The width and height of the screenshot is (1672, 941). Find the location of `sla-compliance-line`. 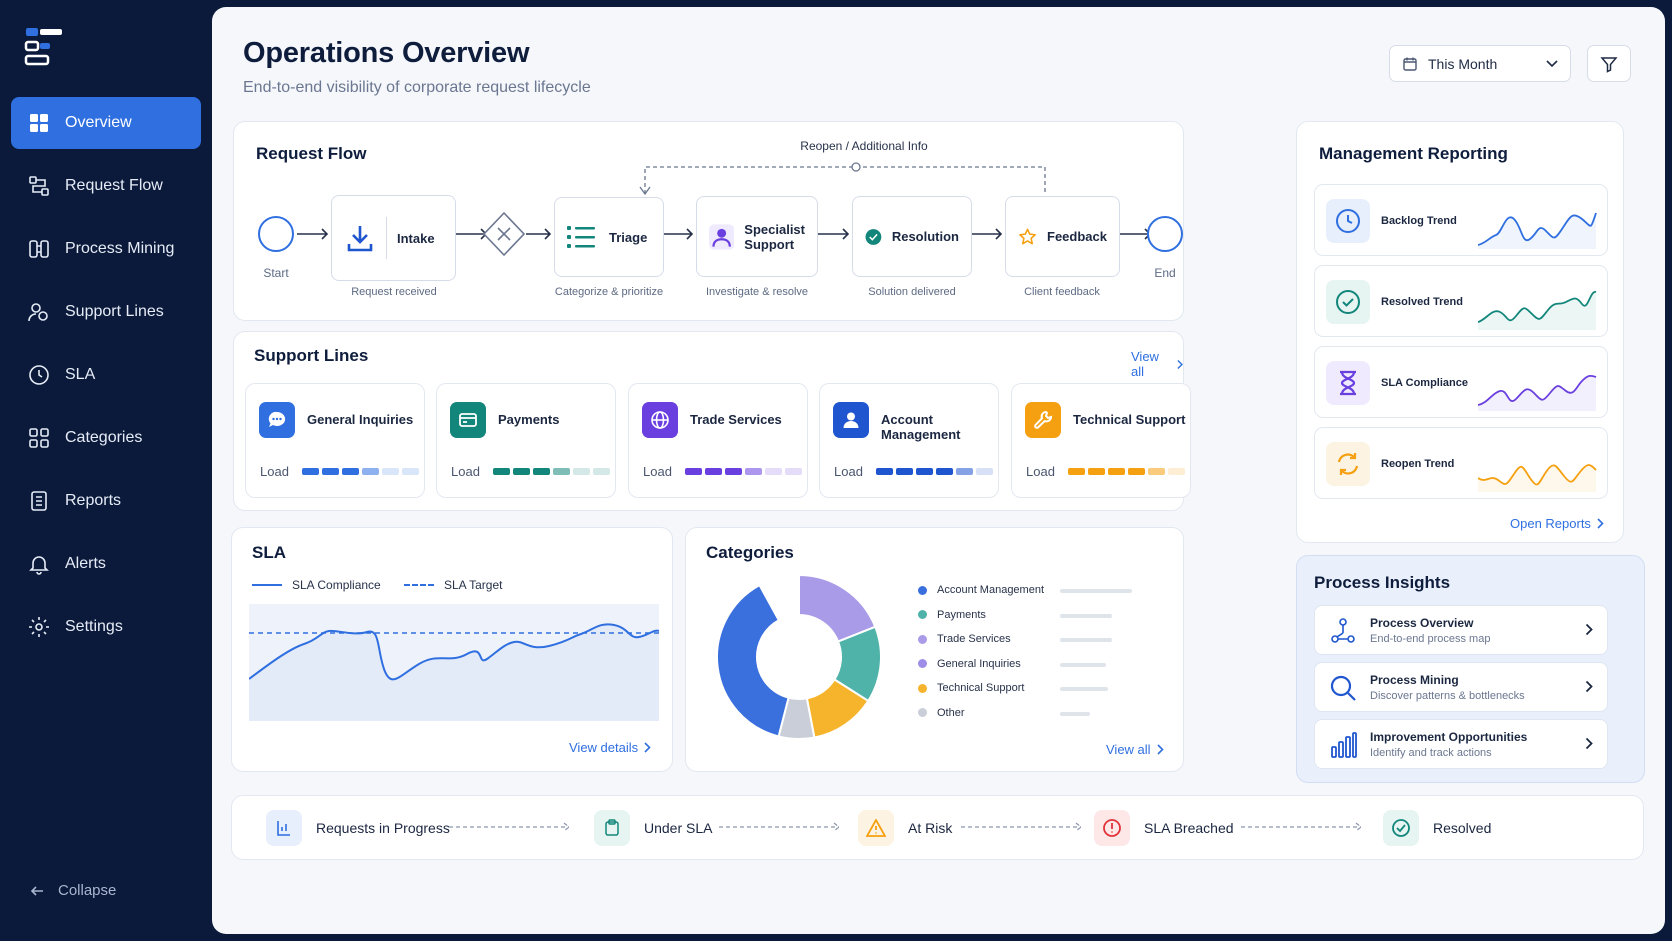

sla-compliance-line is located at coordinates (454, 652).